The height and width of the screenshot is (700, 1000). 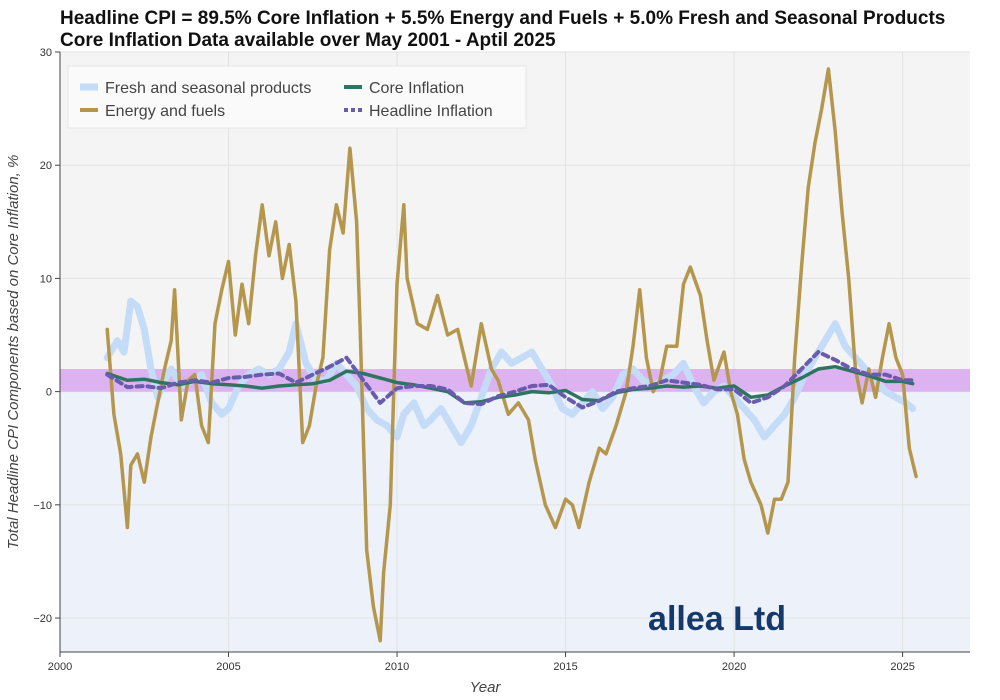 I want to click on y-tick-label: 20, so click(x=46, y=166).